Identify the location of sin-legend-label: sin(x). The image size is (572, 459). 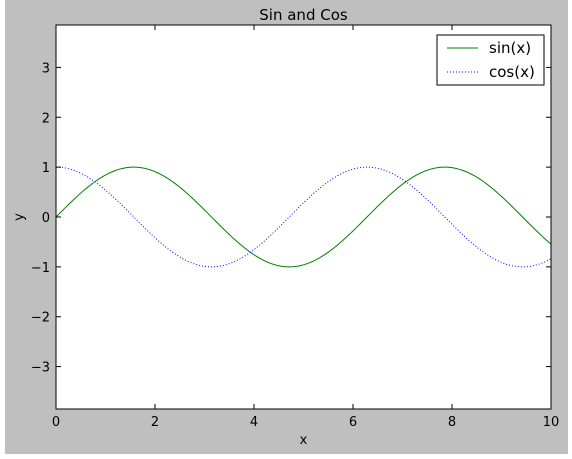
(510, 48).